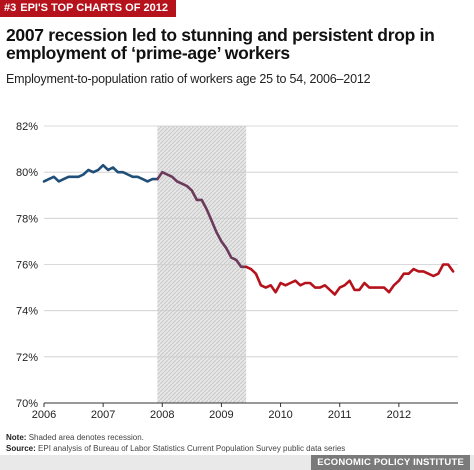 The height and width of the screenshot is (470, 474). What do you see at coordinates (21, 448) in the screenshot?
I see `source-label: Source:` at bounding box center [21, 448].